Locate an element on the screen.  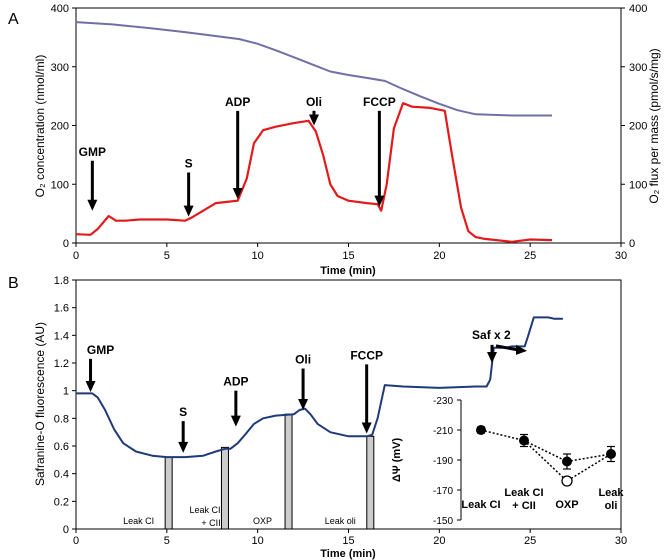
panel-a-x-axis-label: Time (min) is located at coordinates (348, 271).